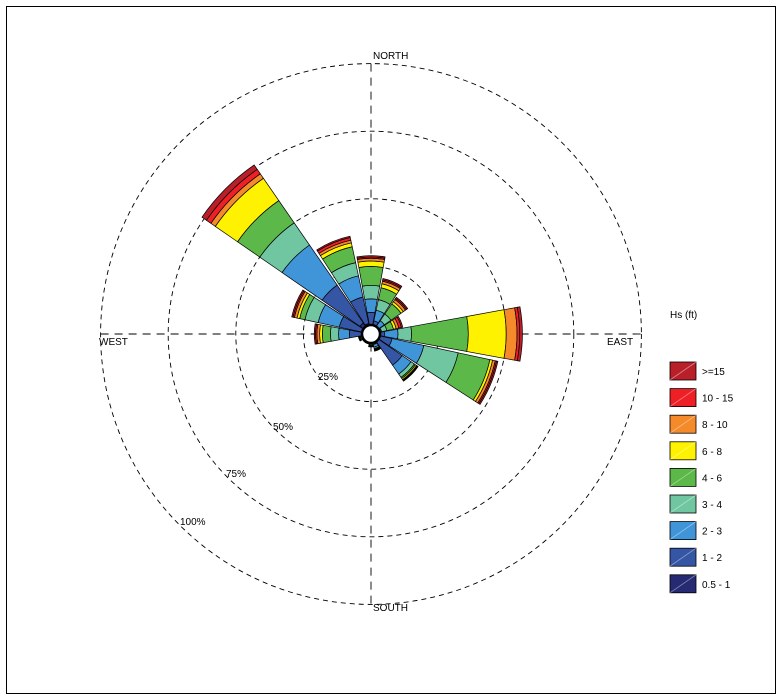  I want to click on legend-label: >=15, so click(713, 372).